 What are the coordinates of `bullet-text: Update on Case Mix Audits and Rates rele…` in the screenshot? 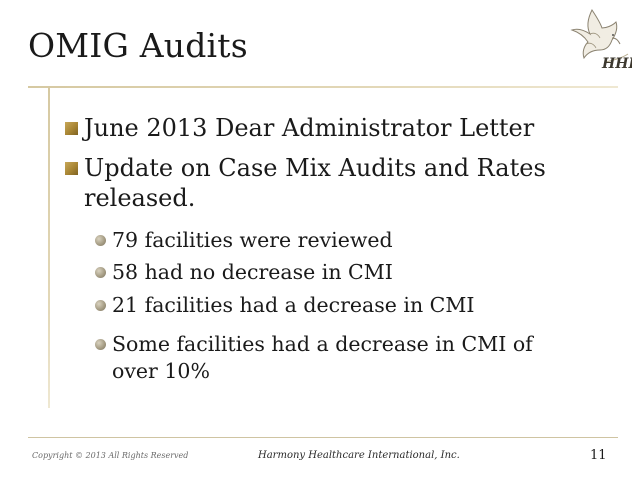 It's located at (315, 183).